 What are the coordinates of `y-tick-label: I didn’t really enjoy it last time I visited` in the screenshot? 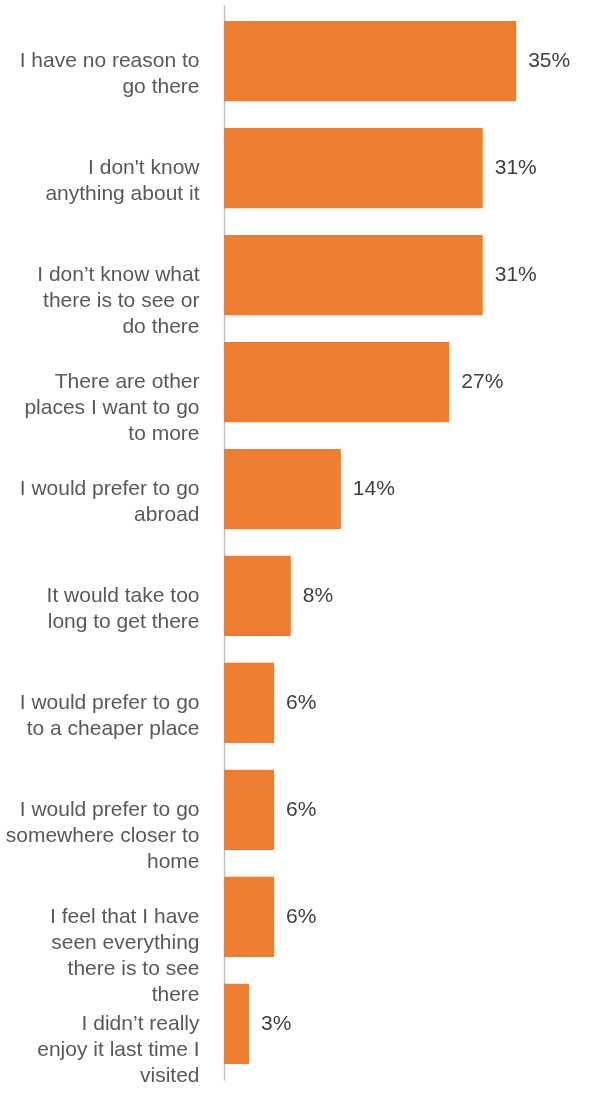 It's located at (118, 1048).